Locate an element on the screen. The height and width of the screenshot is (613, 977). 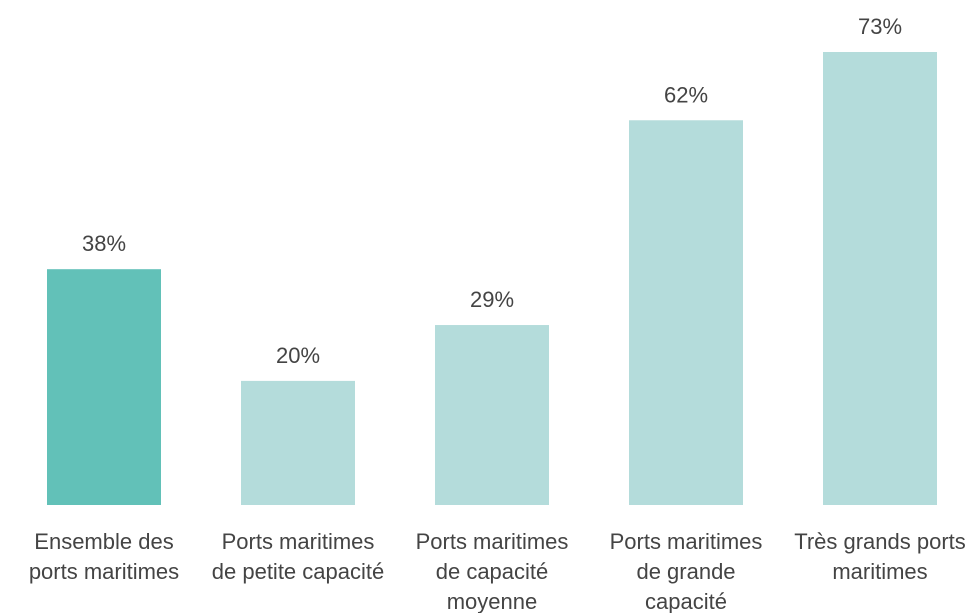
value-label: 38% is located at coordinates (104, 243).